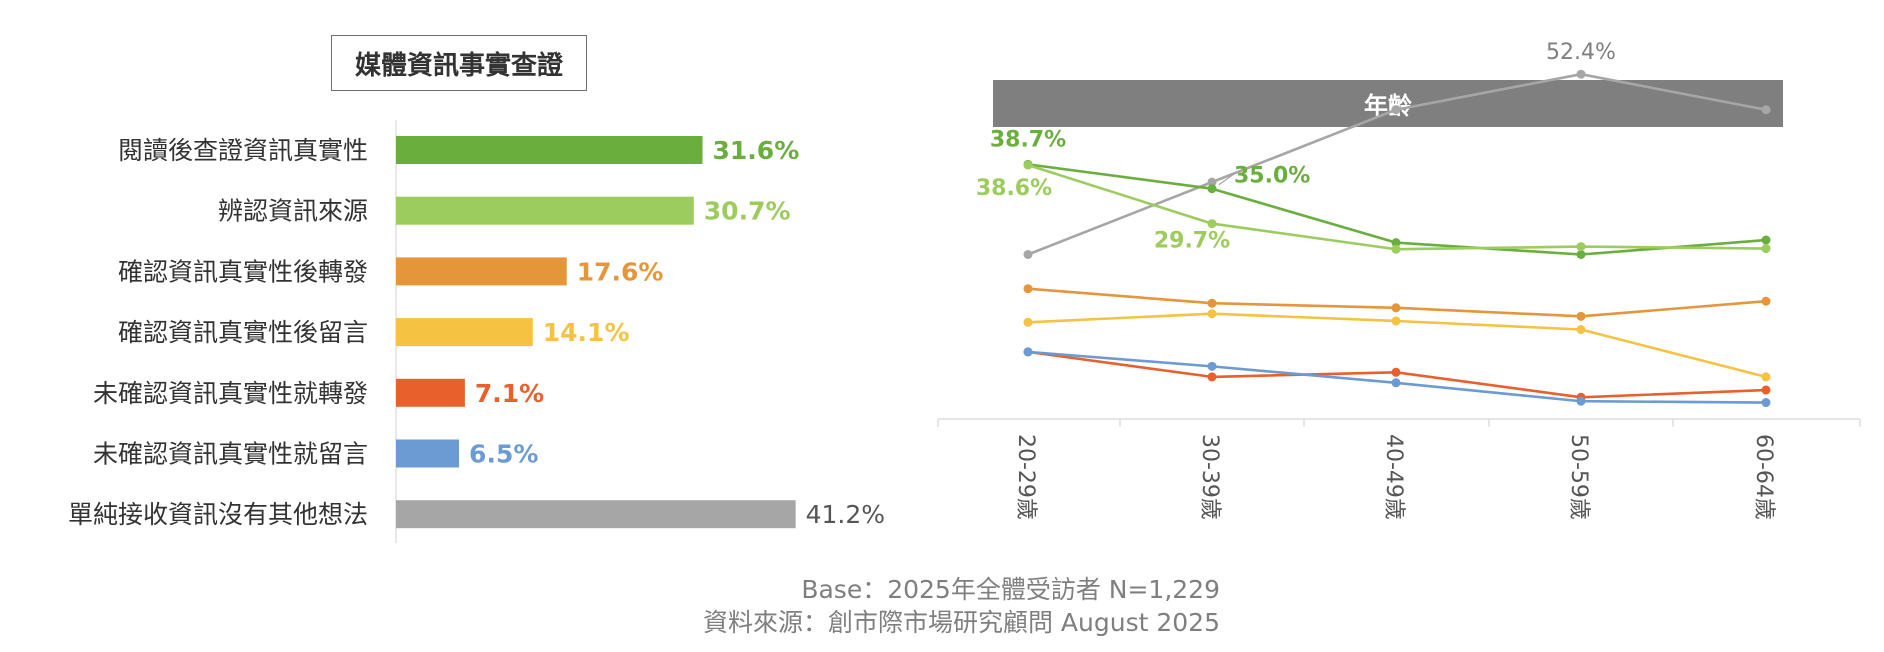 The height and width of the screenshot is (652, 1884). Describe the element at coordinates (1025, 477) in the screenshot. I see `line-category-label: 20-29歲` at that location.